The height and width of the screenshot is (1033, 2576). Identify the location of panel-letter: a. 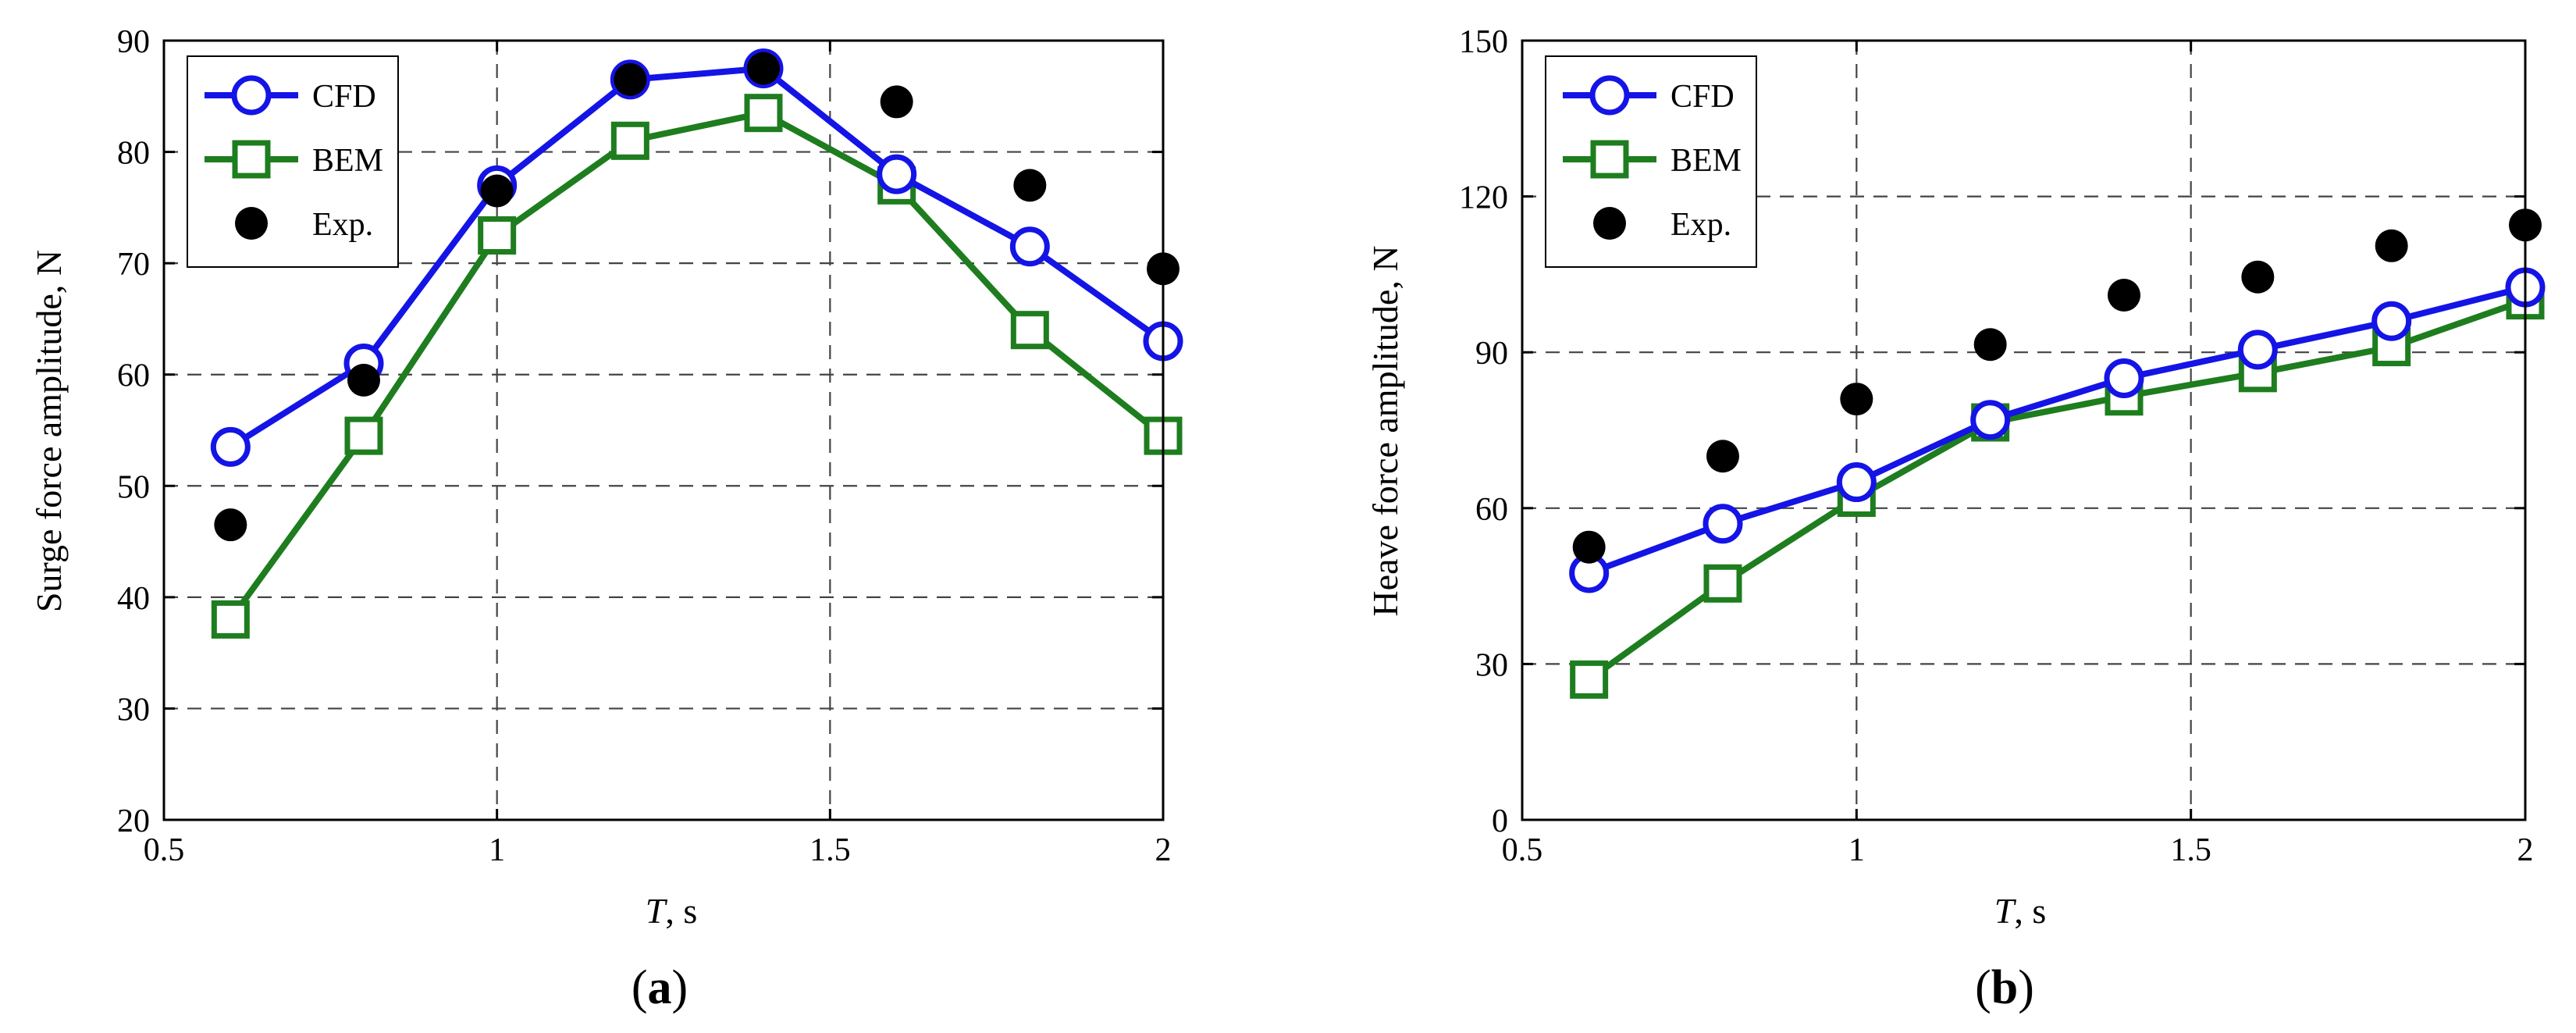
(660, 987).